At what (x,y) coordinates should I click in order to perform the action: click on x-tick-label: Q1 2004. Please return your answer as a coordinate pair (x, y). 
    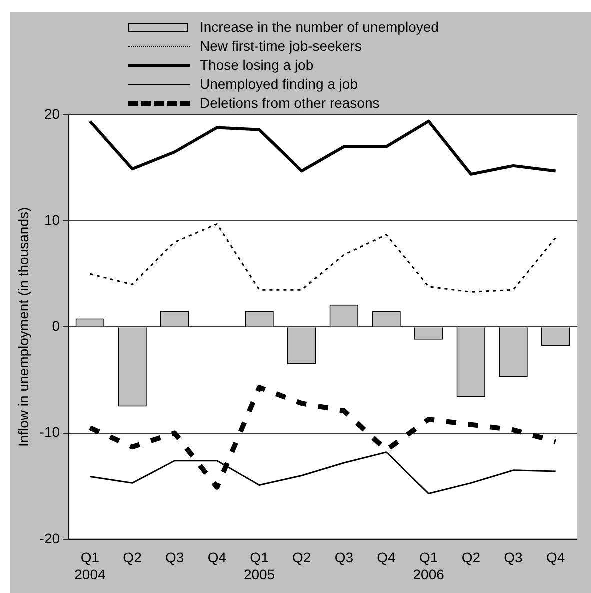
    Looking at the image, I should click on (90, 566).